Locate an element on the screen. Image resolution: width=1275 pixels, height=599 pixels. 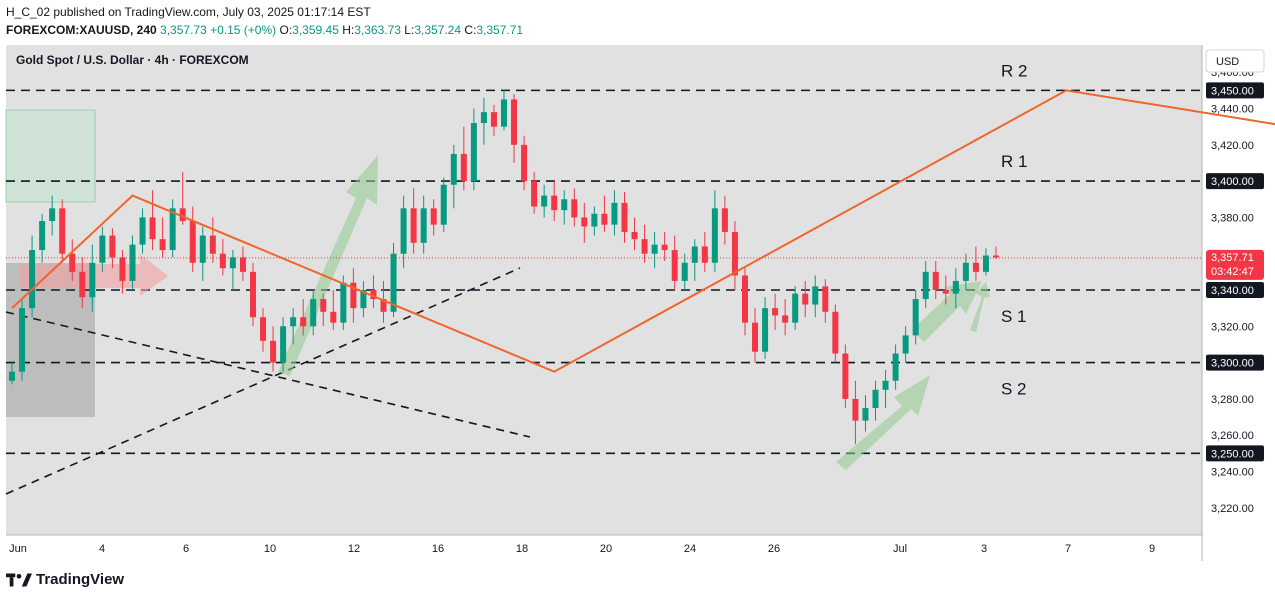
level-price-label: 3,400.00 is located at coordinates (1232, 182).